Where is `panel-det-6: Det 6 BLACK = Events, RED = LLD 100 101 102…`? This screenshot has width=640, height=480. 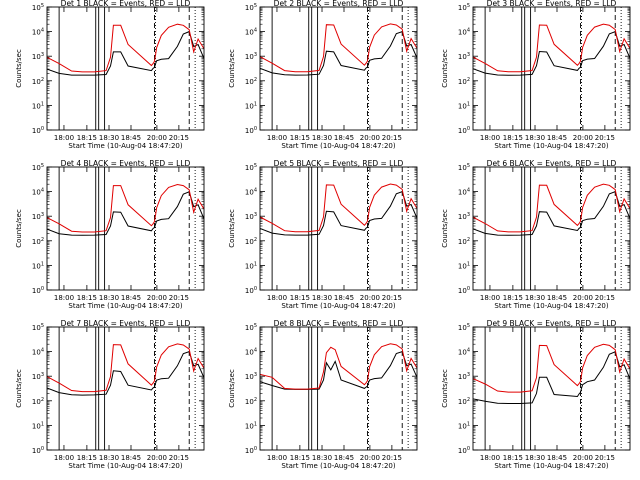
panel-det-6: Det 6 BLACK = Events, RED = LLD 100 101 102… is located at coordinates (536, 234).